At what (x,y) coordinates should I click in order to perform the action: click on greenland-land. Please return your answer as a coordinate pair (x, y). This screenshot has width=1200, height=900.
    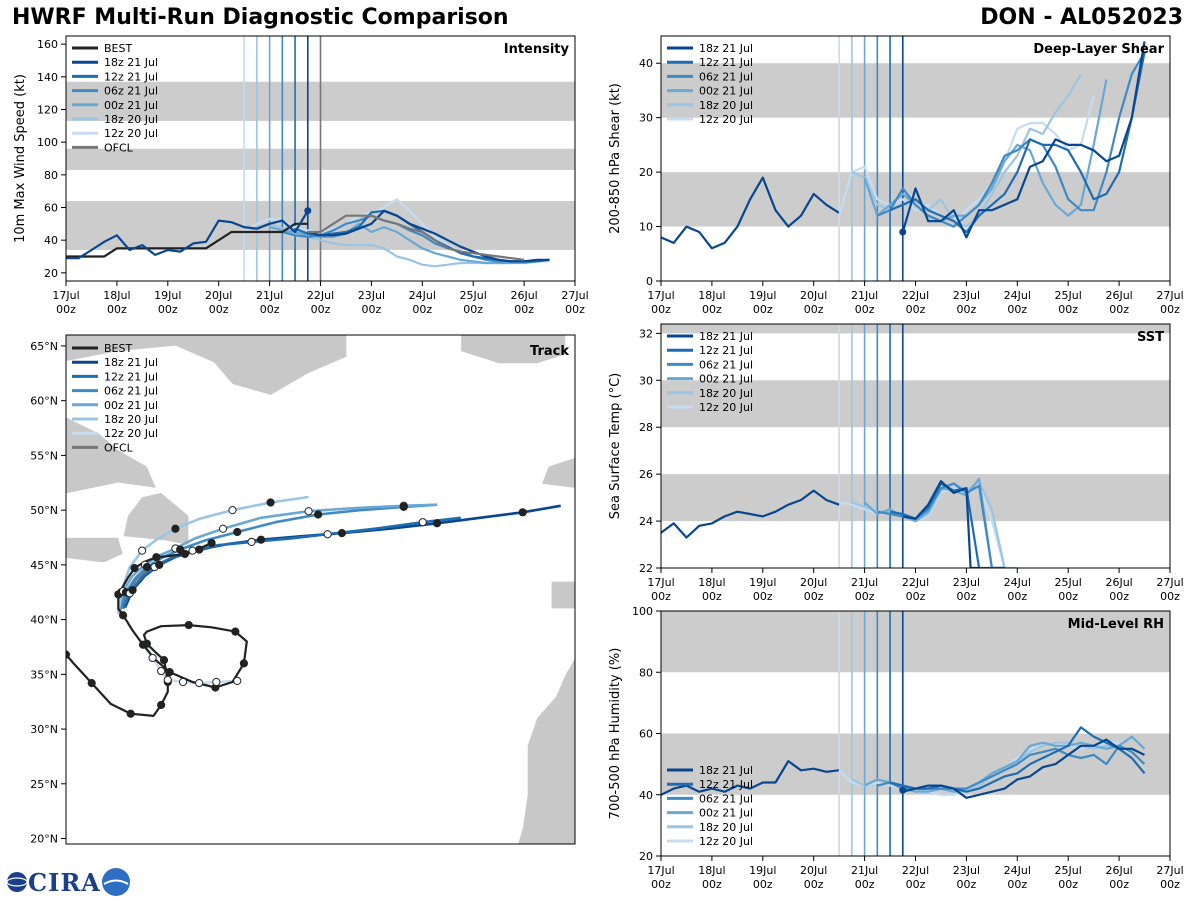
    Looking at the image, I should click on (207, 365).